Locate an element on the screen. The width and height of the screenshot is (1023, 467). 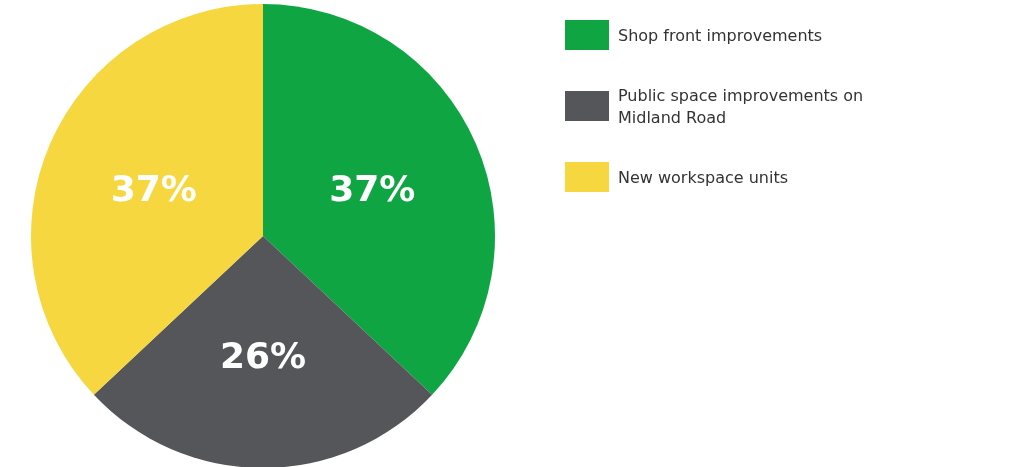
legend-label: New workspace units is located at coordinates (703, 177).